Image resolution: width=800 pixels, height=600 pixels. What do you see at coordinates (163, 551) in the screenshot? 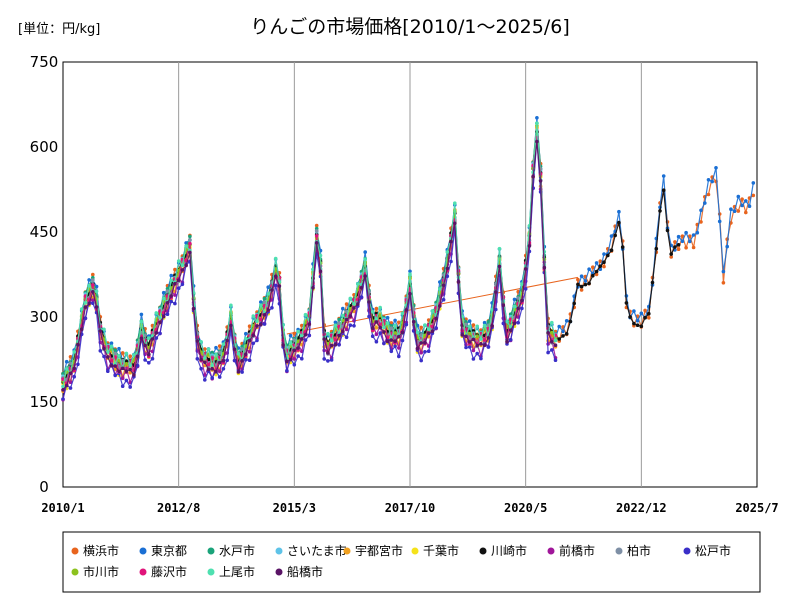
I see `legend-item: 東京都` at bounding box center [163, 551].